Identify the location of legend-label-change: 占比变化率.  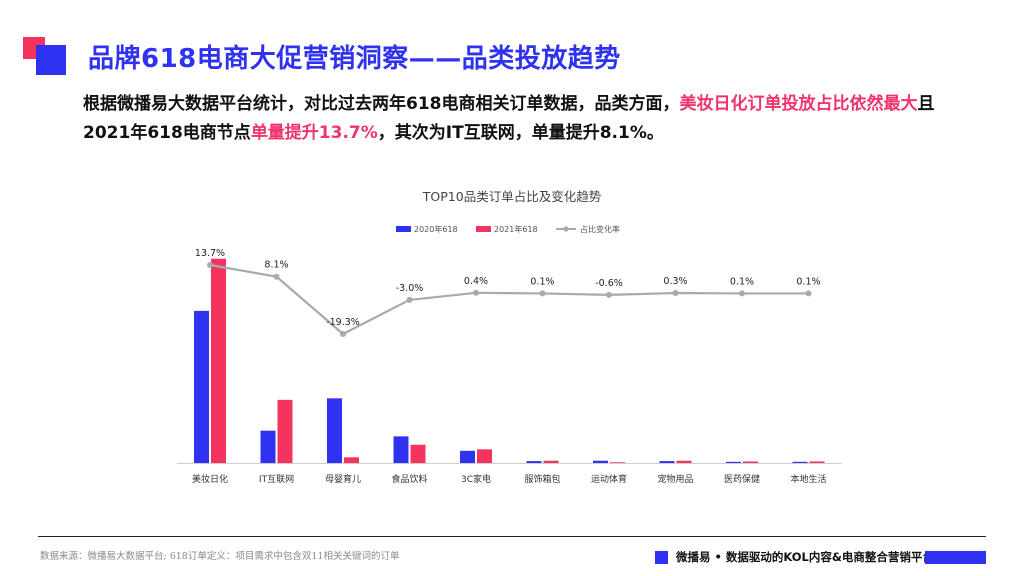
(600, 229).